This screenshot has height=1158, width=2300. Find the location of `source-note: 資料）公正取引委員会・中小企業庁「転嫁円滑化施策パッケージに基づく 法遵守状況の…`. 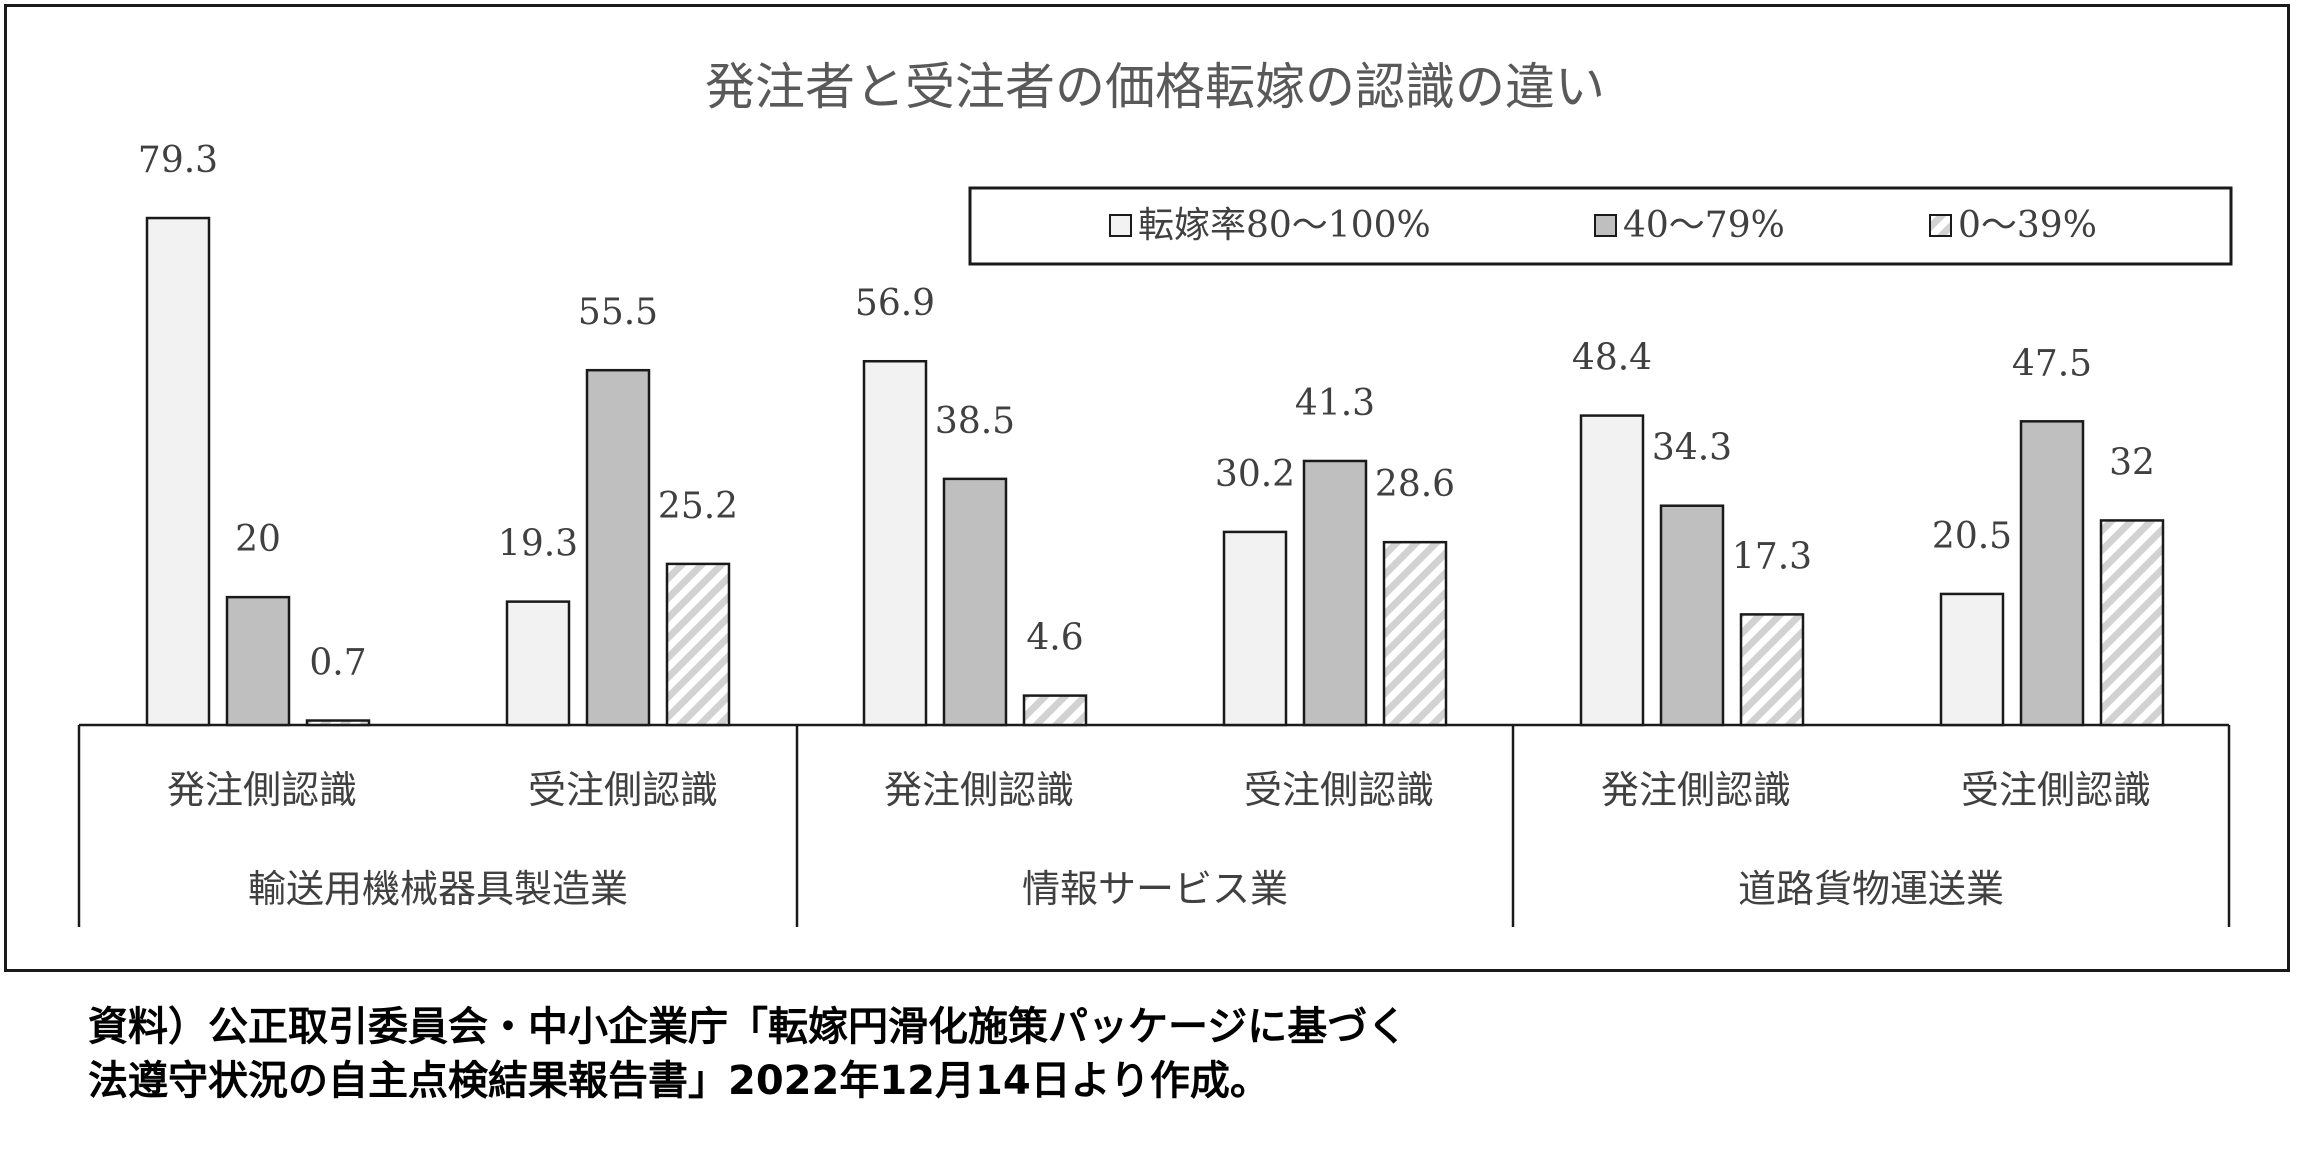

source-note: 資料）公正取引委員会・中小企業庁「転嫁円滑化施策パッケージに基づく 法遵守状況の… is located at coordinates (1163, 1054).